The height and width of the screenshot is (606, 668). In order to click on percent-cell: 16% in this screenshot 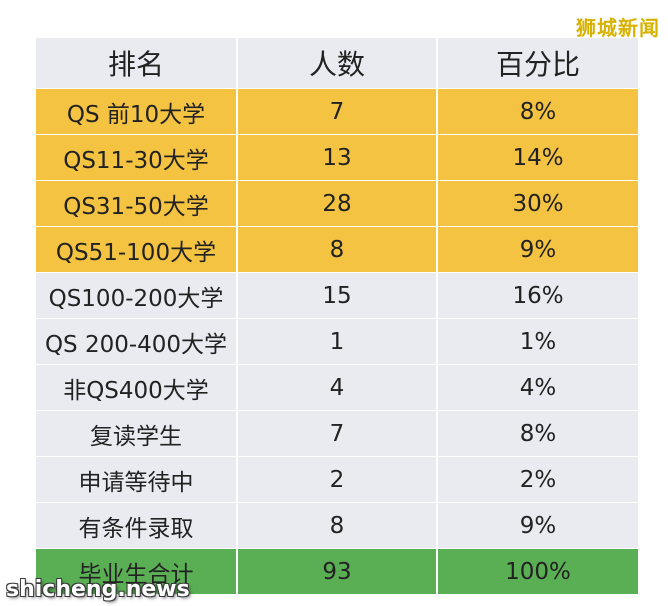, I will do `click(538, 295)`.